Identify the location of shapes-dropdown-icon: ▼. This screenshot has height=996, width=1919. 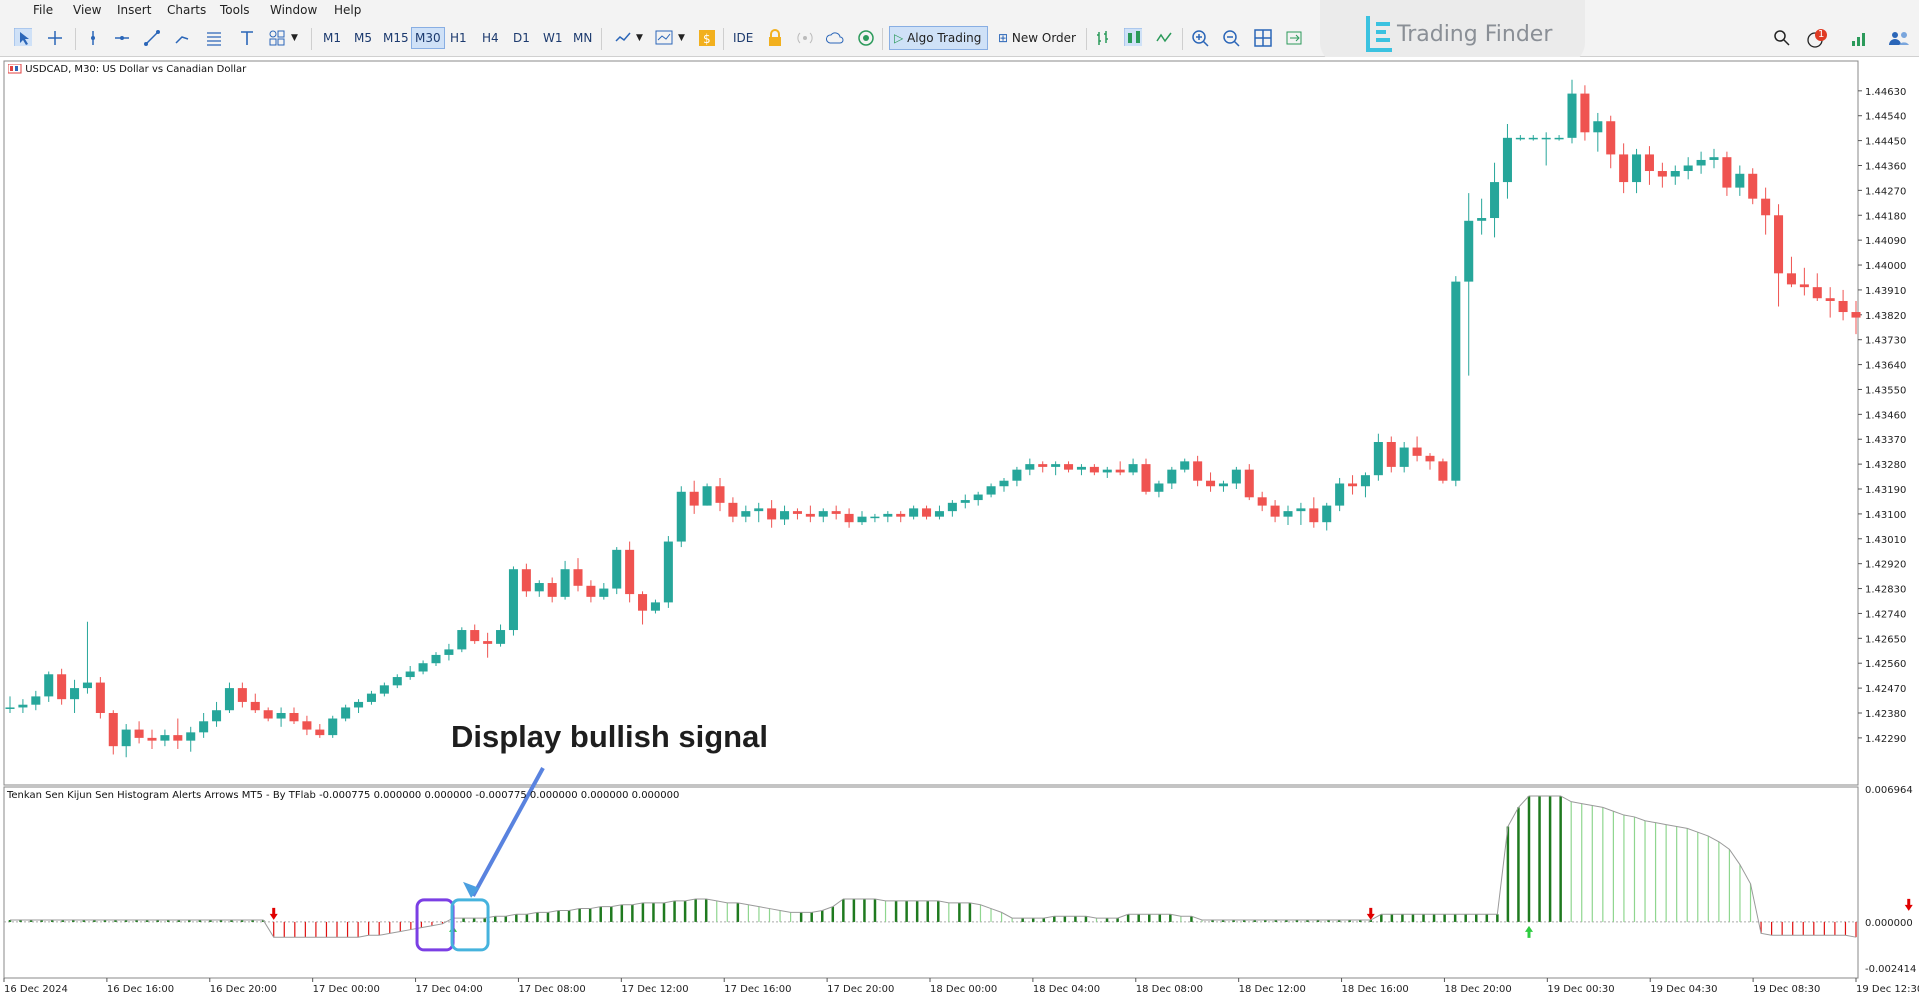
(294, 38).